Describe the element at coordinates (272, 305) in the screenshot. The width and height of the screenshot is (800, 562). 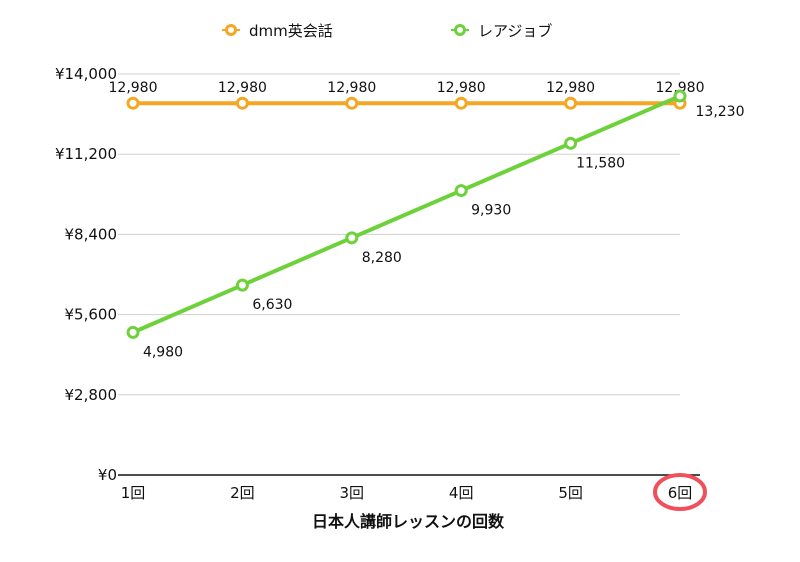
I see `data-label: 6,630` at that location.